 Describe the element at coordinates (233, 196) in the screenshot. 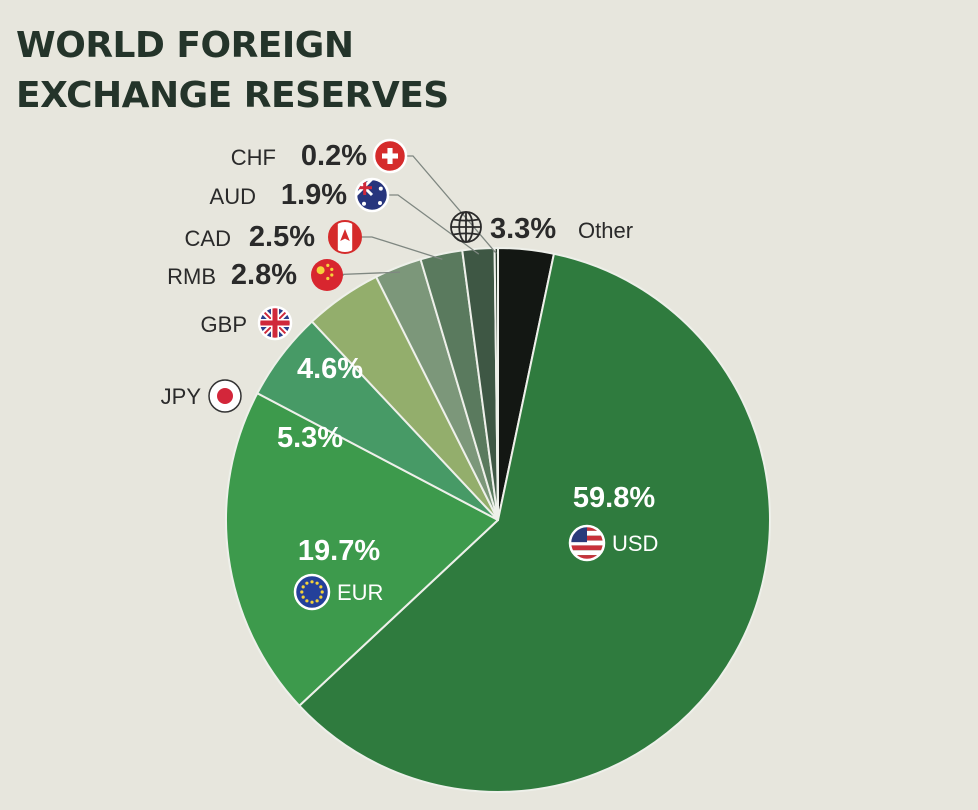

I see `label-code-aud: AUD` at that location.